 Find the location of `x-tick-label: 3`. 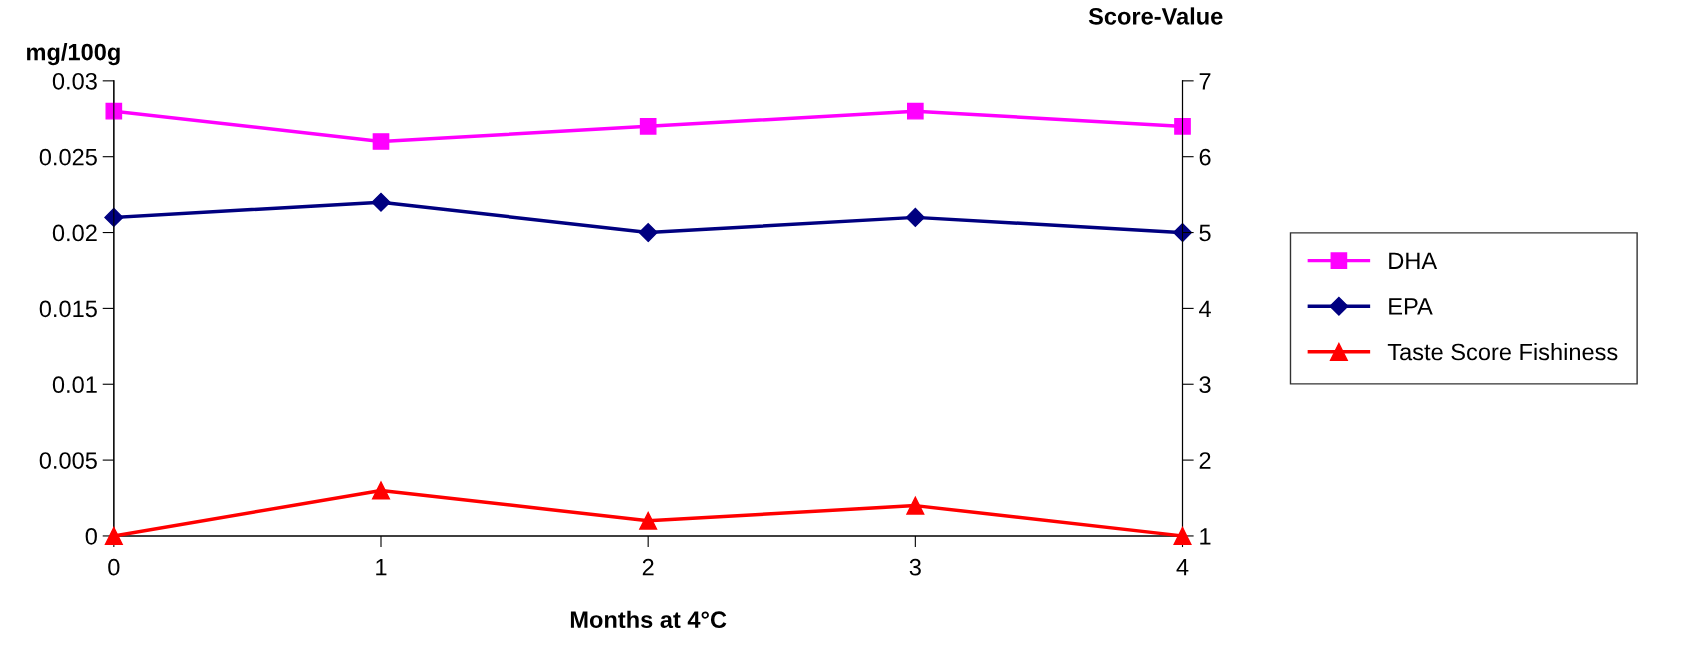

x-tick-label: 3 is located at coordinates (915, 567).